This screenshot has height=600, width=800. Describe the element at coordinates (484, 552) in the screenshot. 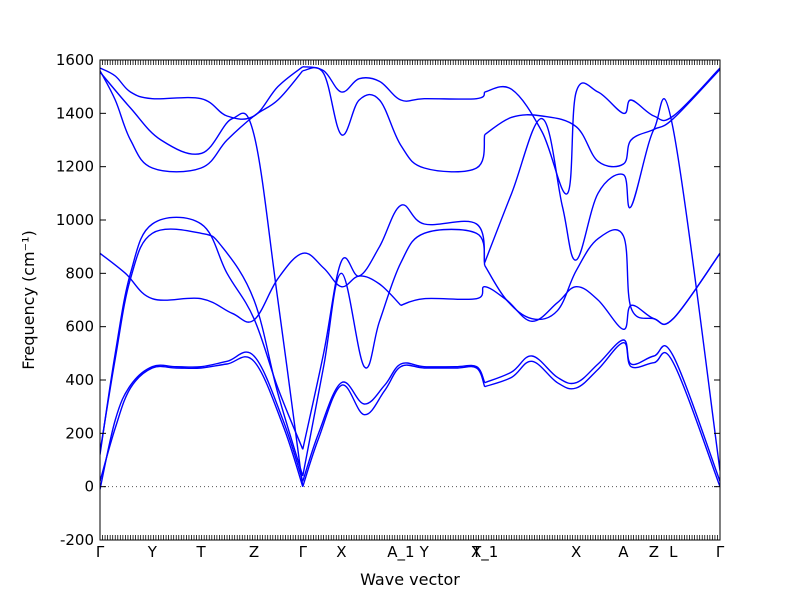

I see `x-tick-label-10: X_1` at that location.